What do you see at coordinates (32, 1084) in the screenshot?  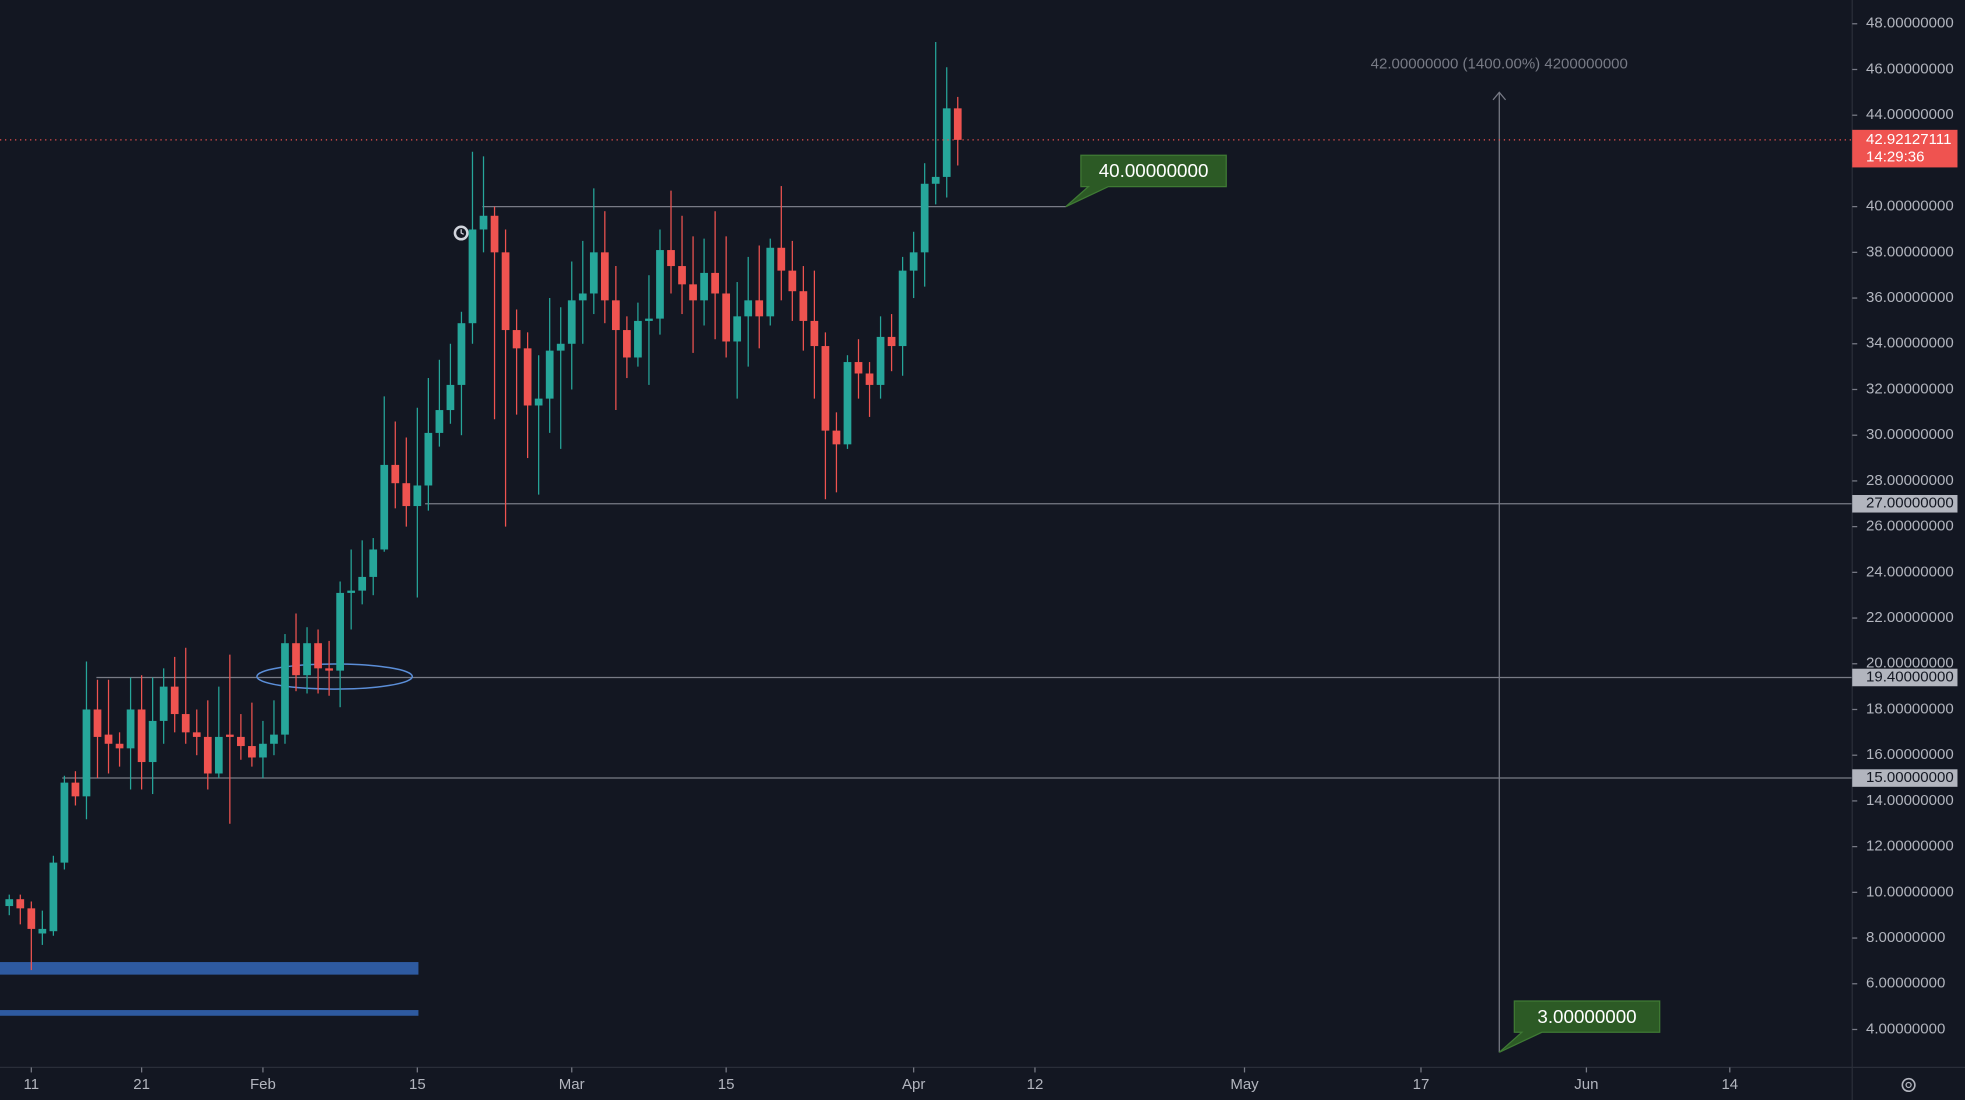 I see `x-tick-label: 11` at bounding box center [32, 1084].